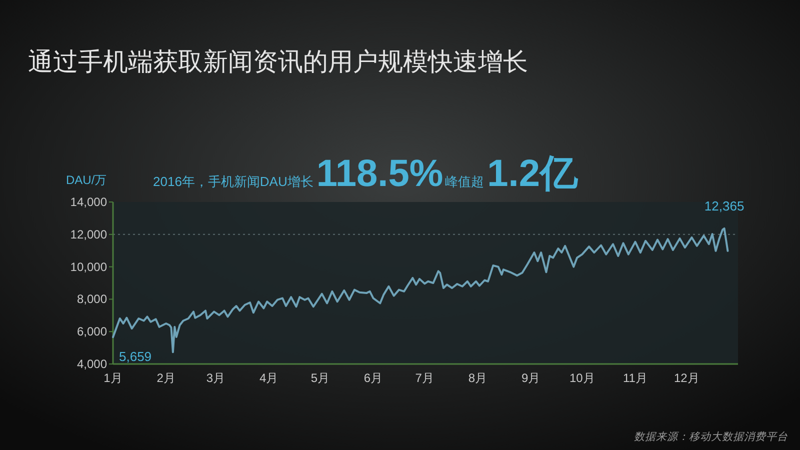  What do you see at coordinates (268, 378) in the screenshot?
I see `x-tick-label: 4月` at bounding box center [268, 378].